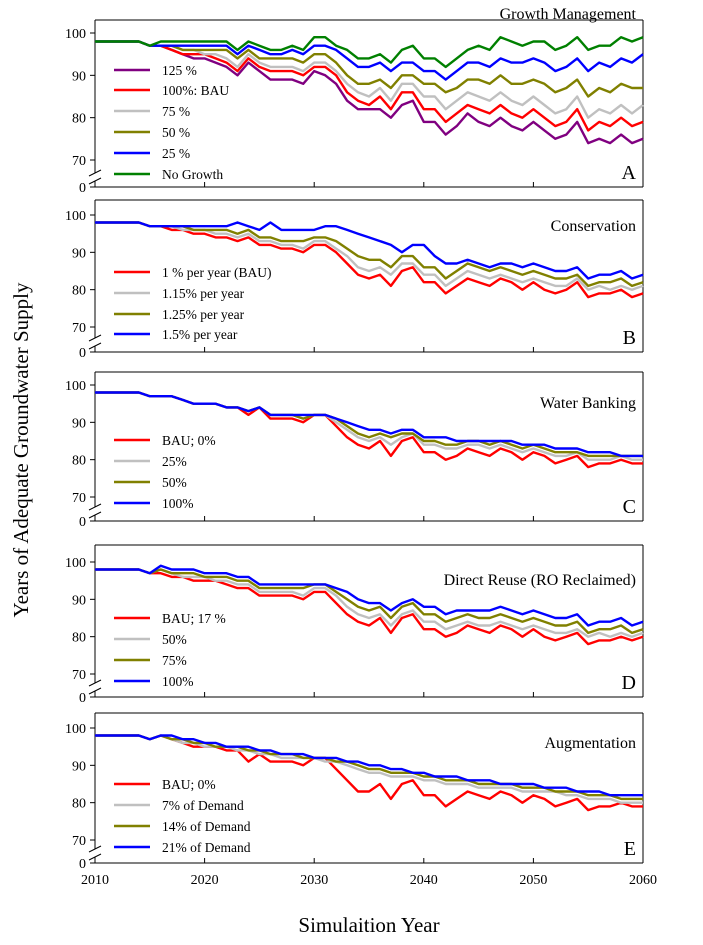 The image size is (703, 945). What do you see at coordinates (590, 743) in the screenshot?
I see `panel-title: Augmentation` at bounding box center [590, 743].